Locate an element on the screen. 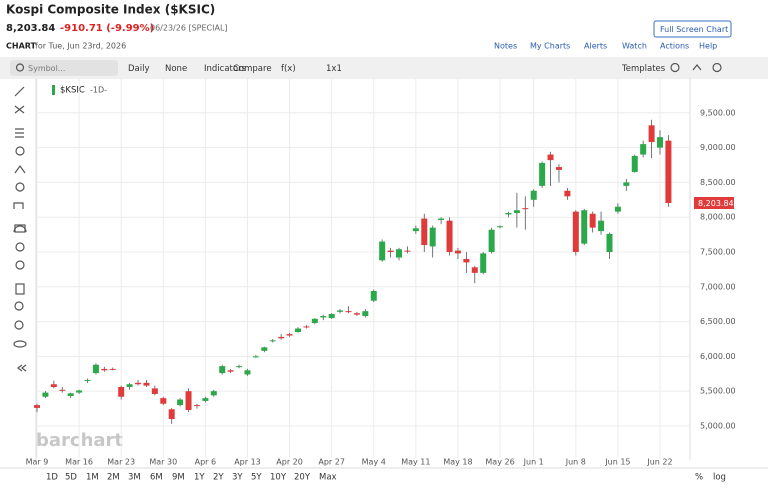 This screenshot has width=768, height=497. toolbar-item: Daily is located at coordinates (139, 69).